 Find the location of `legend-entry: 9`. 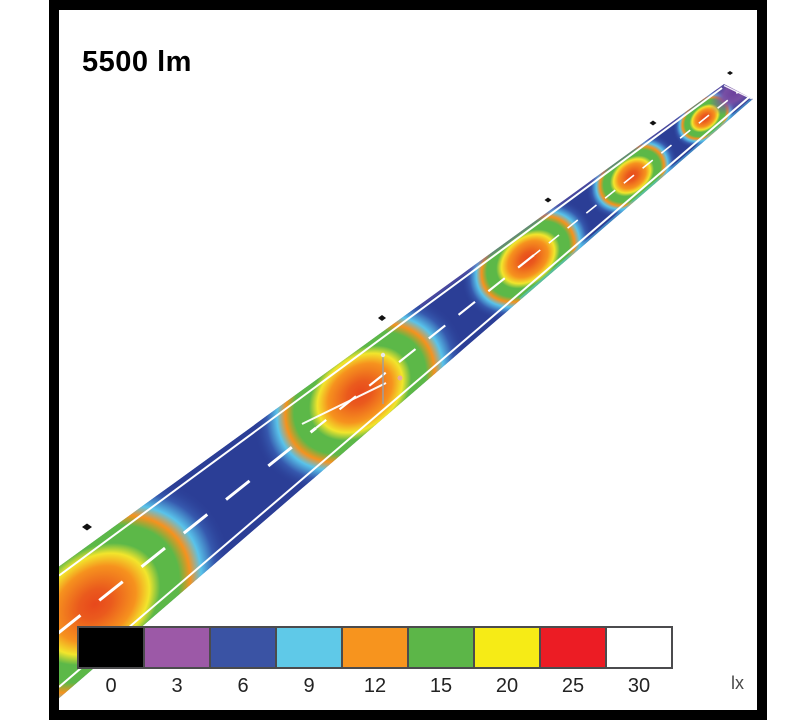

legend-entry: 9 is located at coordinates (309, 661).